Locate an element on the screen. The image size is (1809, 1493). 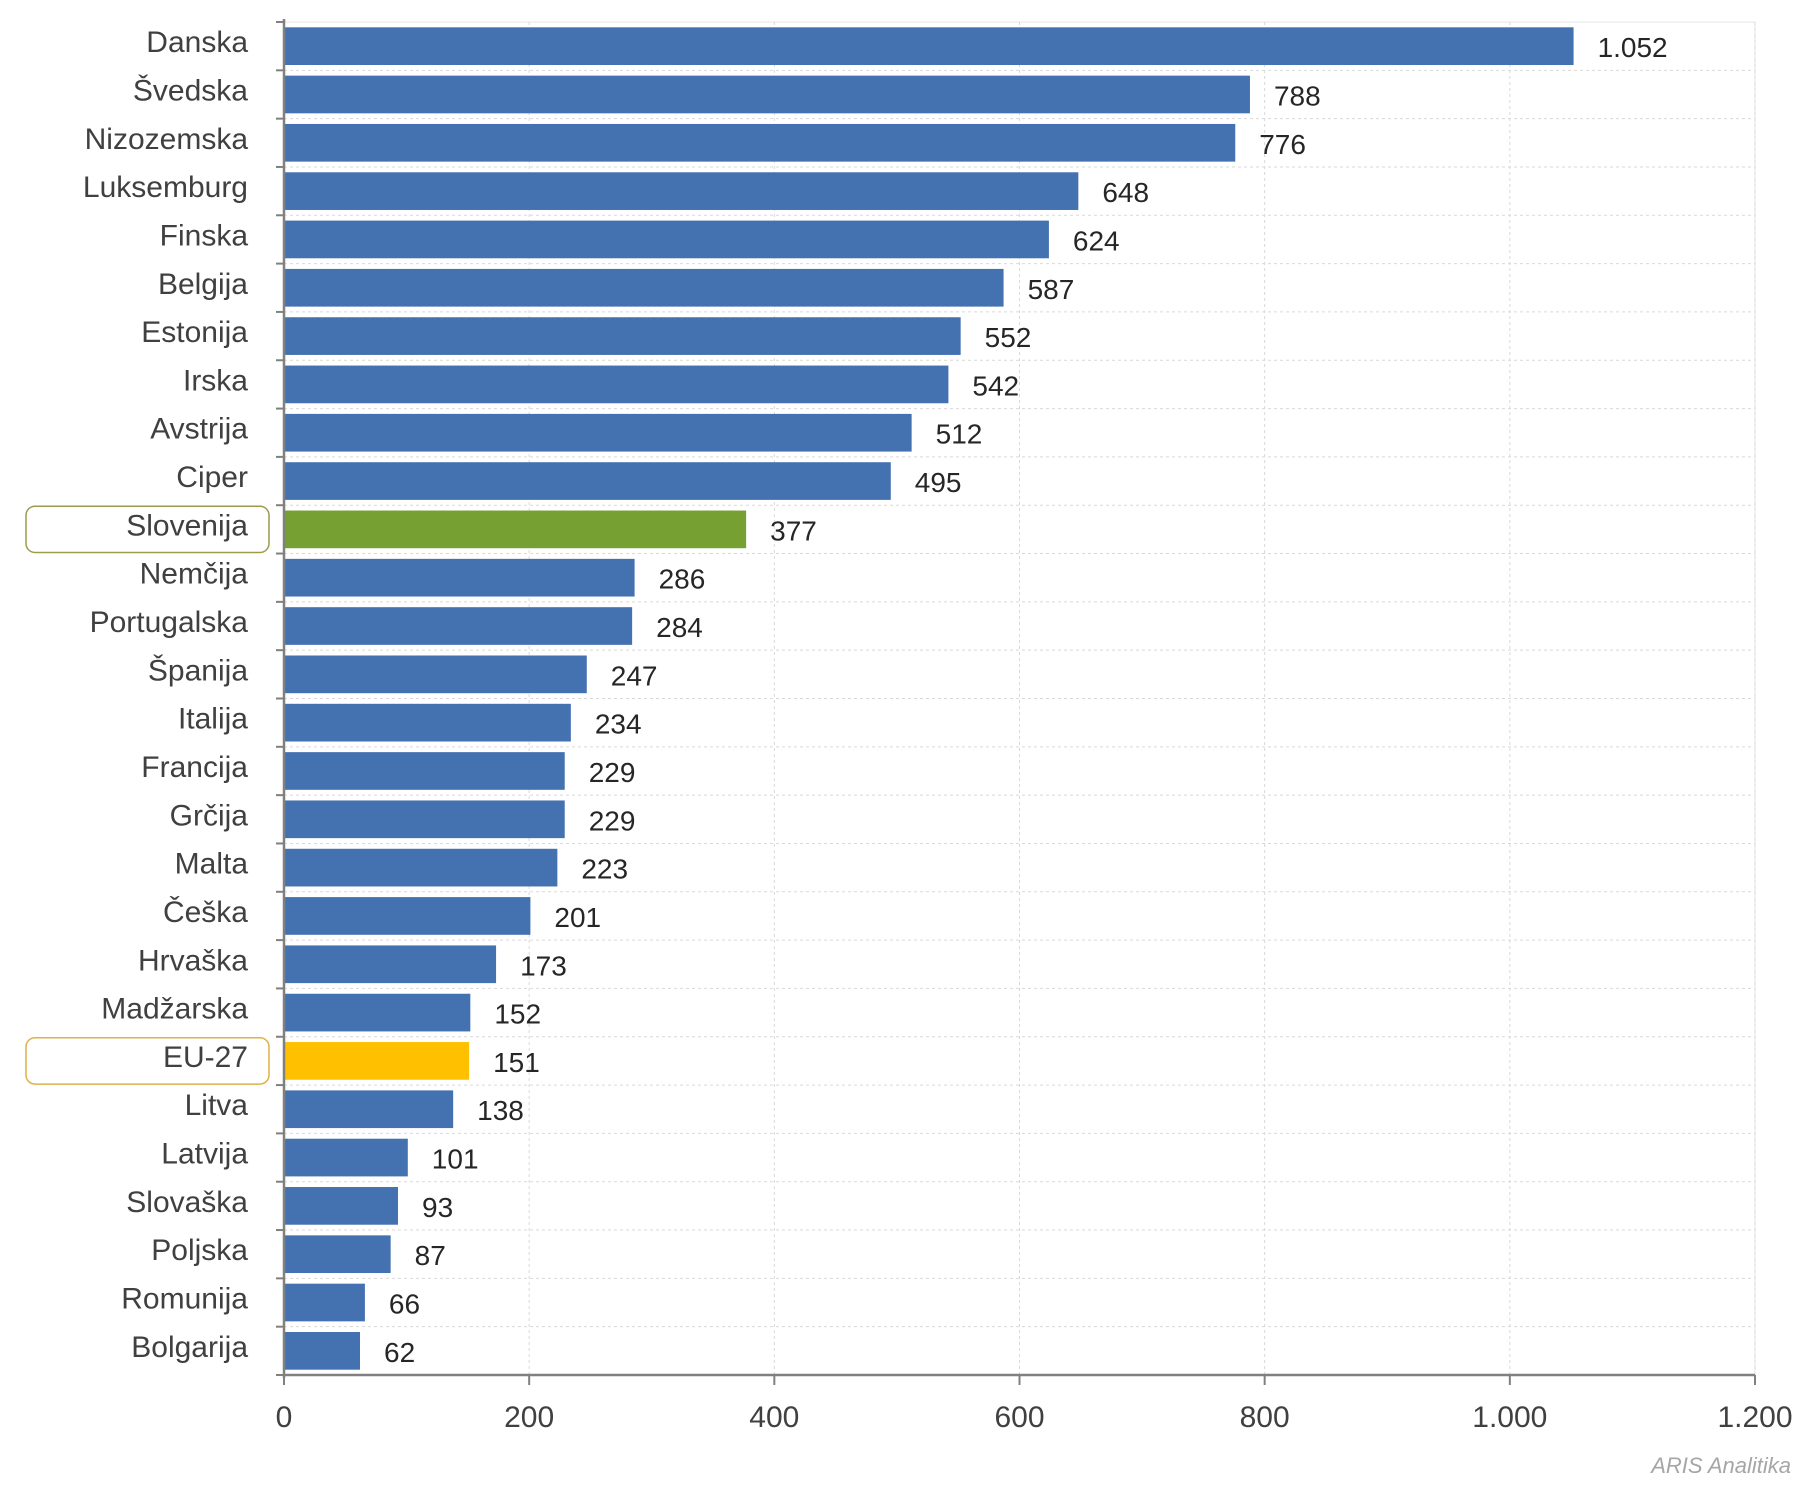
category-label: Litva is located at coordinates (217, 1105).